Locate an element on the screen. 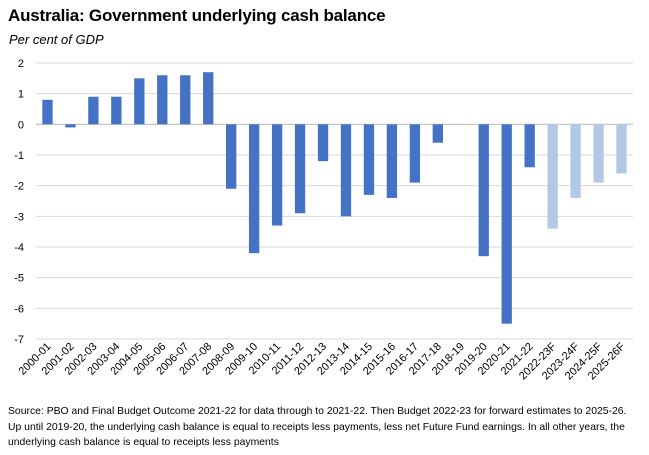  y-tick-label: -6 is located at coordinates (19, 309).